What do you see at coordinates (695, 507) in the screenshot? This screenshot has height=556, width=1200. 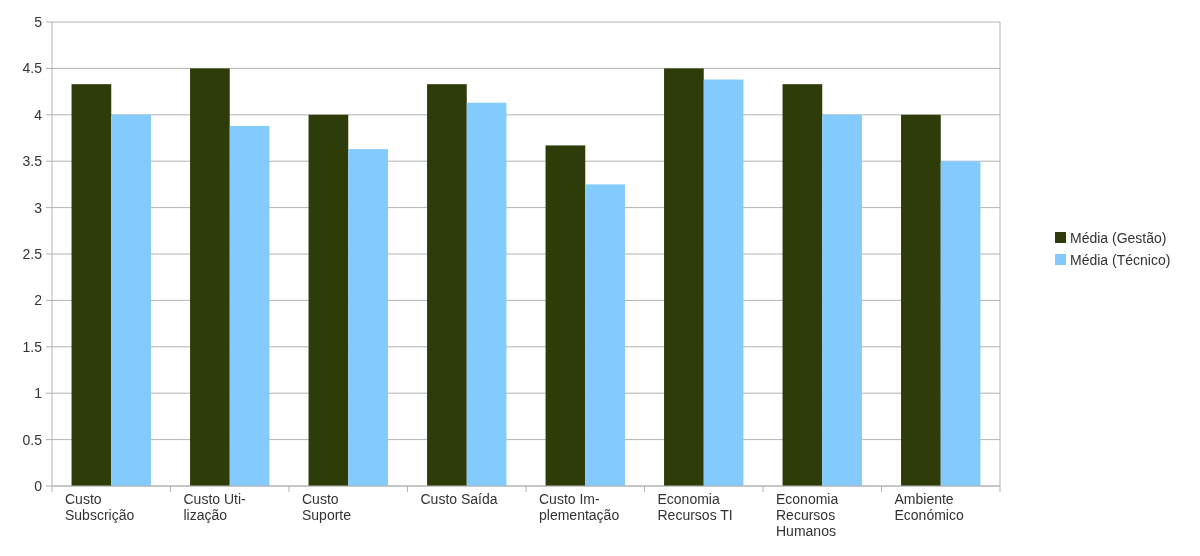 I see `x-tick-label: Economia Recursos TI` at bounding box center [695, 507].